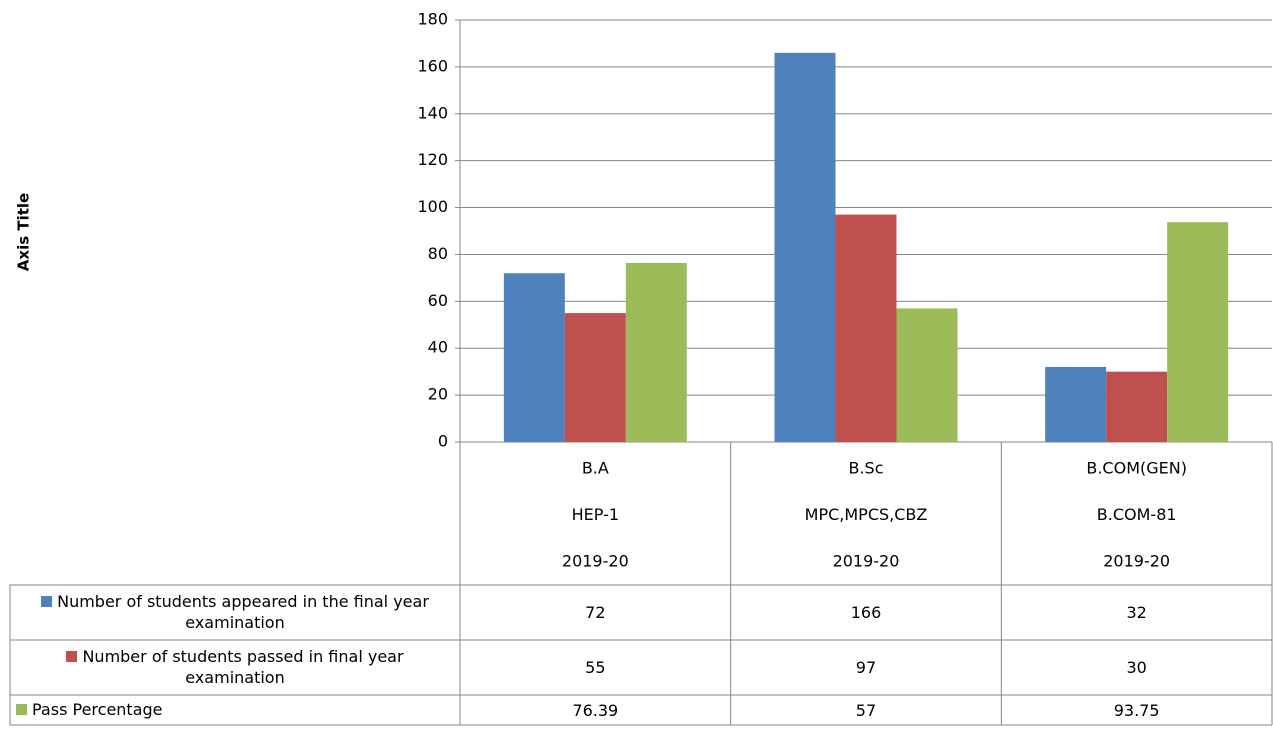 The image size is (1273, 756). I want to click on x-tick-label: B.Sc, so click(865, 468).